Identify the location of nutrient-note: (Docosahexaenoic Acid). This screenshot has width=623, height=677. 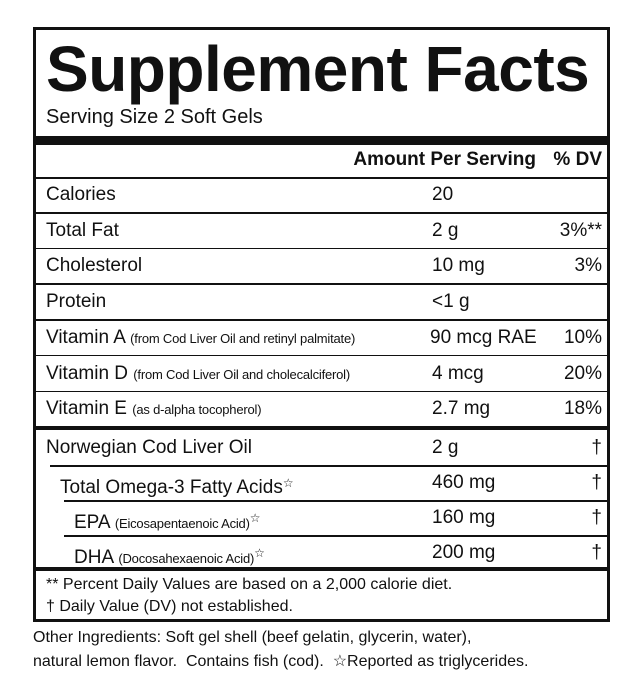
(186, 558).